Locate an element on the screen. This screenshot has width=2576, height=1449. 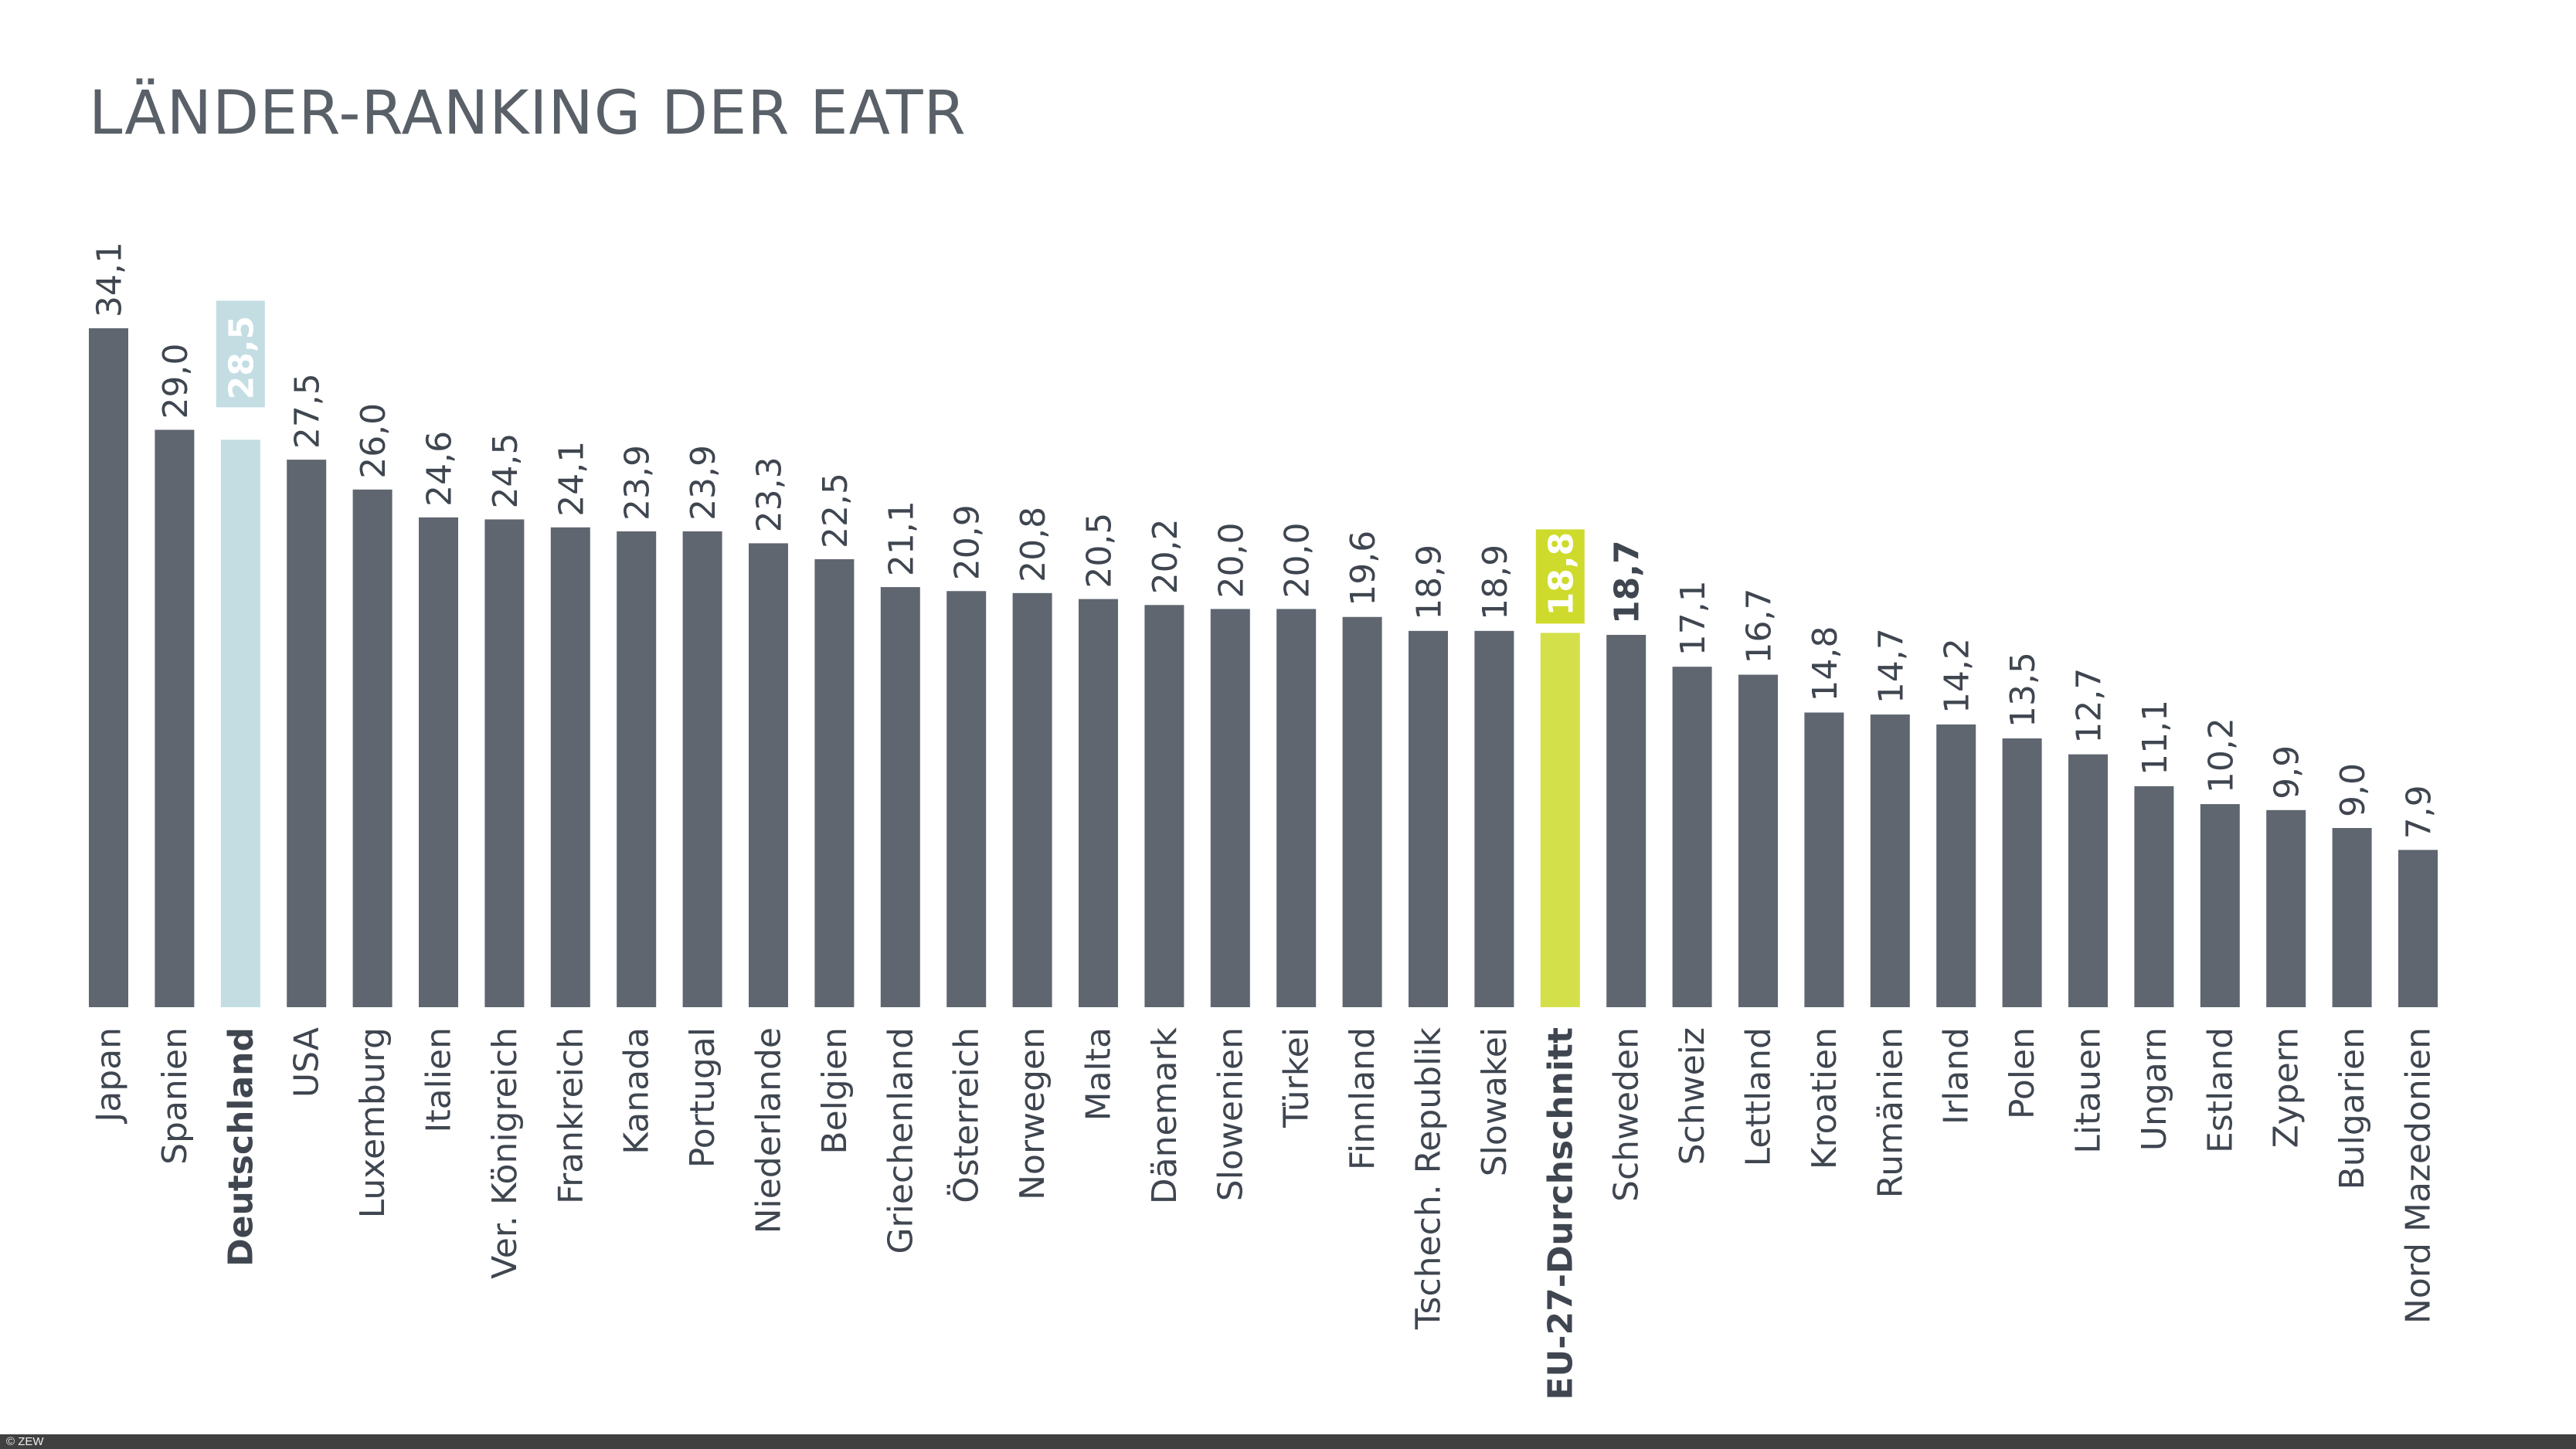
value-label: 29,0 is located at coordinates (175, 381).